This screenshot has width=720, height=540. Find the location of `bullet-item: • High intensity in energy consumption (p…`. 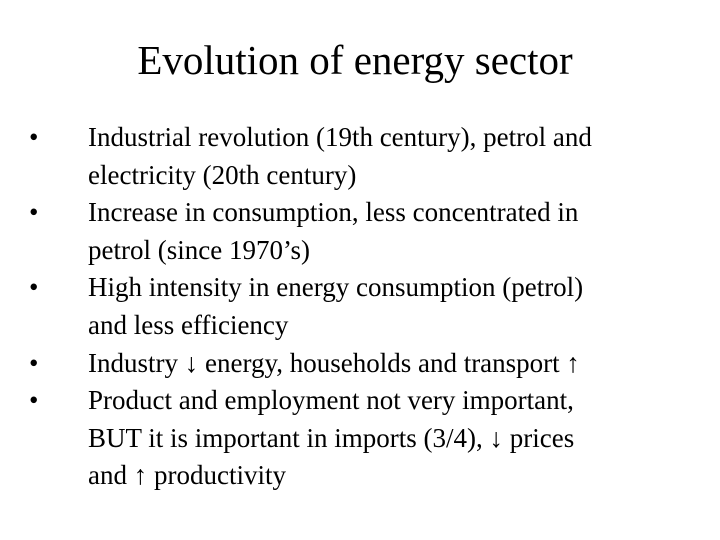

bullet-item: • High intensity in energy consumption (p… is located at coordinates (360, 306).